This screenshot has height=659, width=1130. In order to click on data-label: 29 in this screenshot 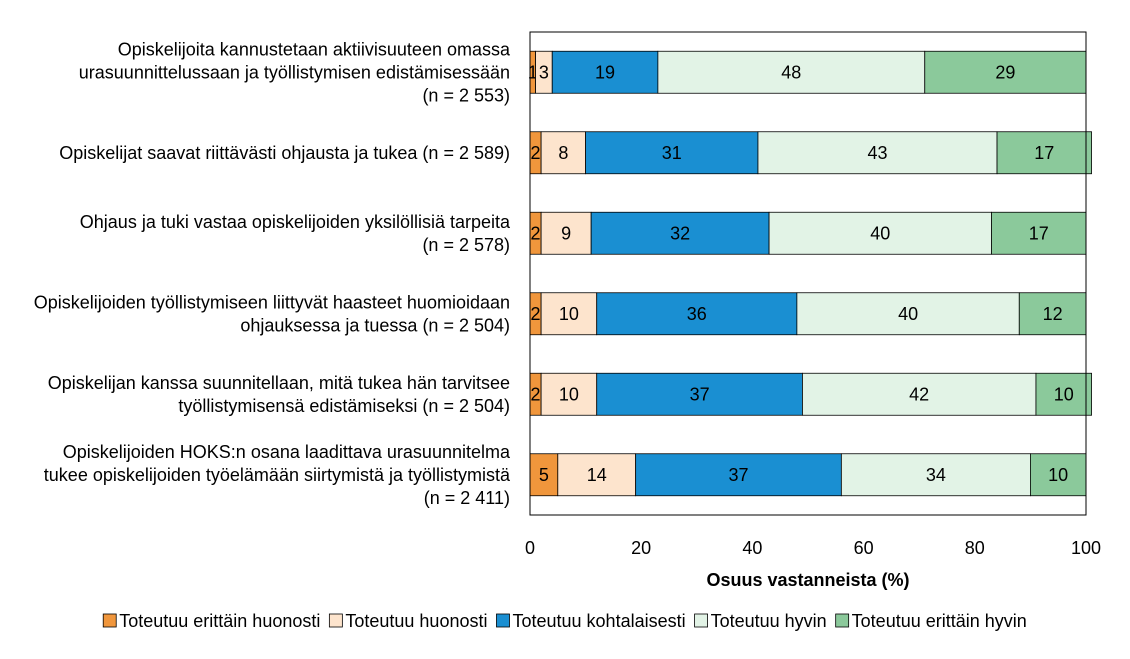, I will do `click(1005, 72)`.